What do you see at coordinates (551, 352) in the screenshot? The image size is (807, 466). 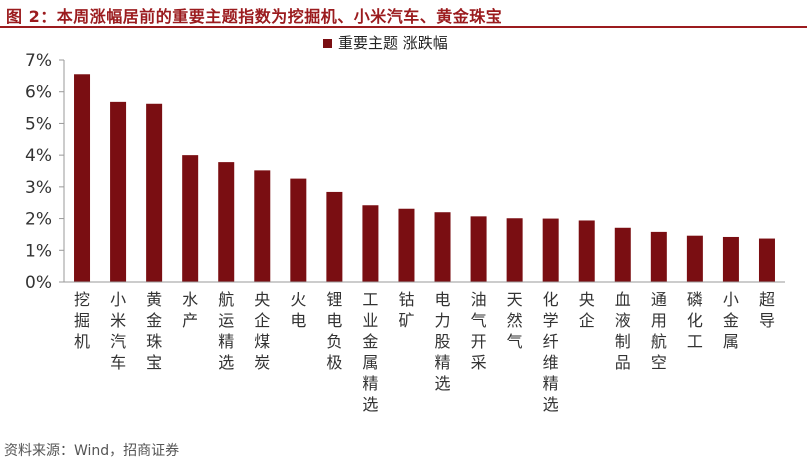 I see `x-tick-label: 化学纤维精选` at bounding box center [551, 352].